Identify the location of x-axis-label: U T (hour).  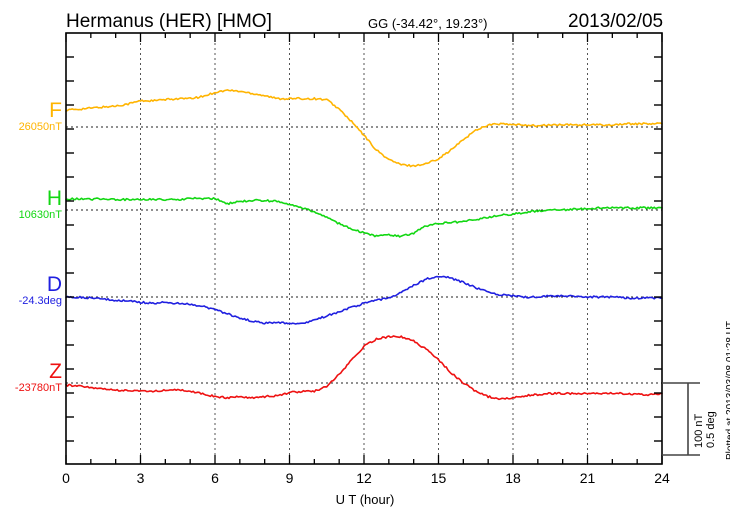
(365, 499).